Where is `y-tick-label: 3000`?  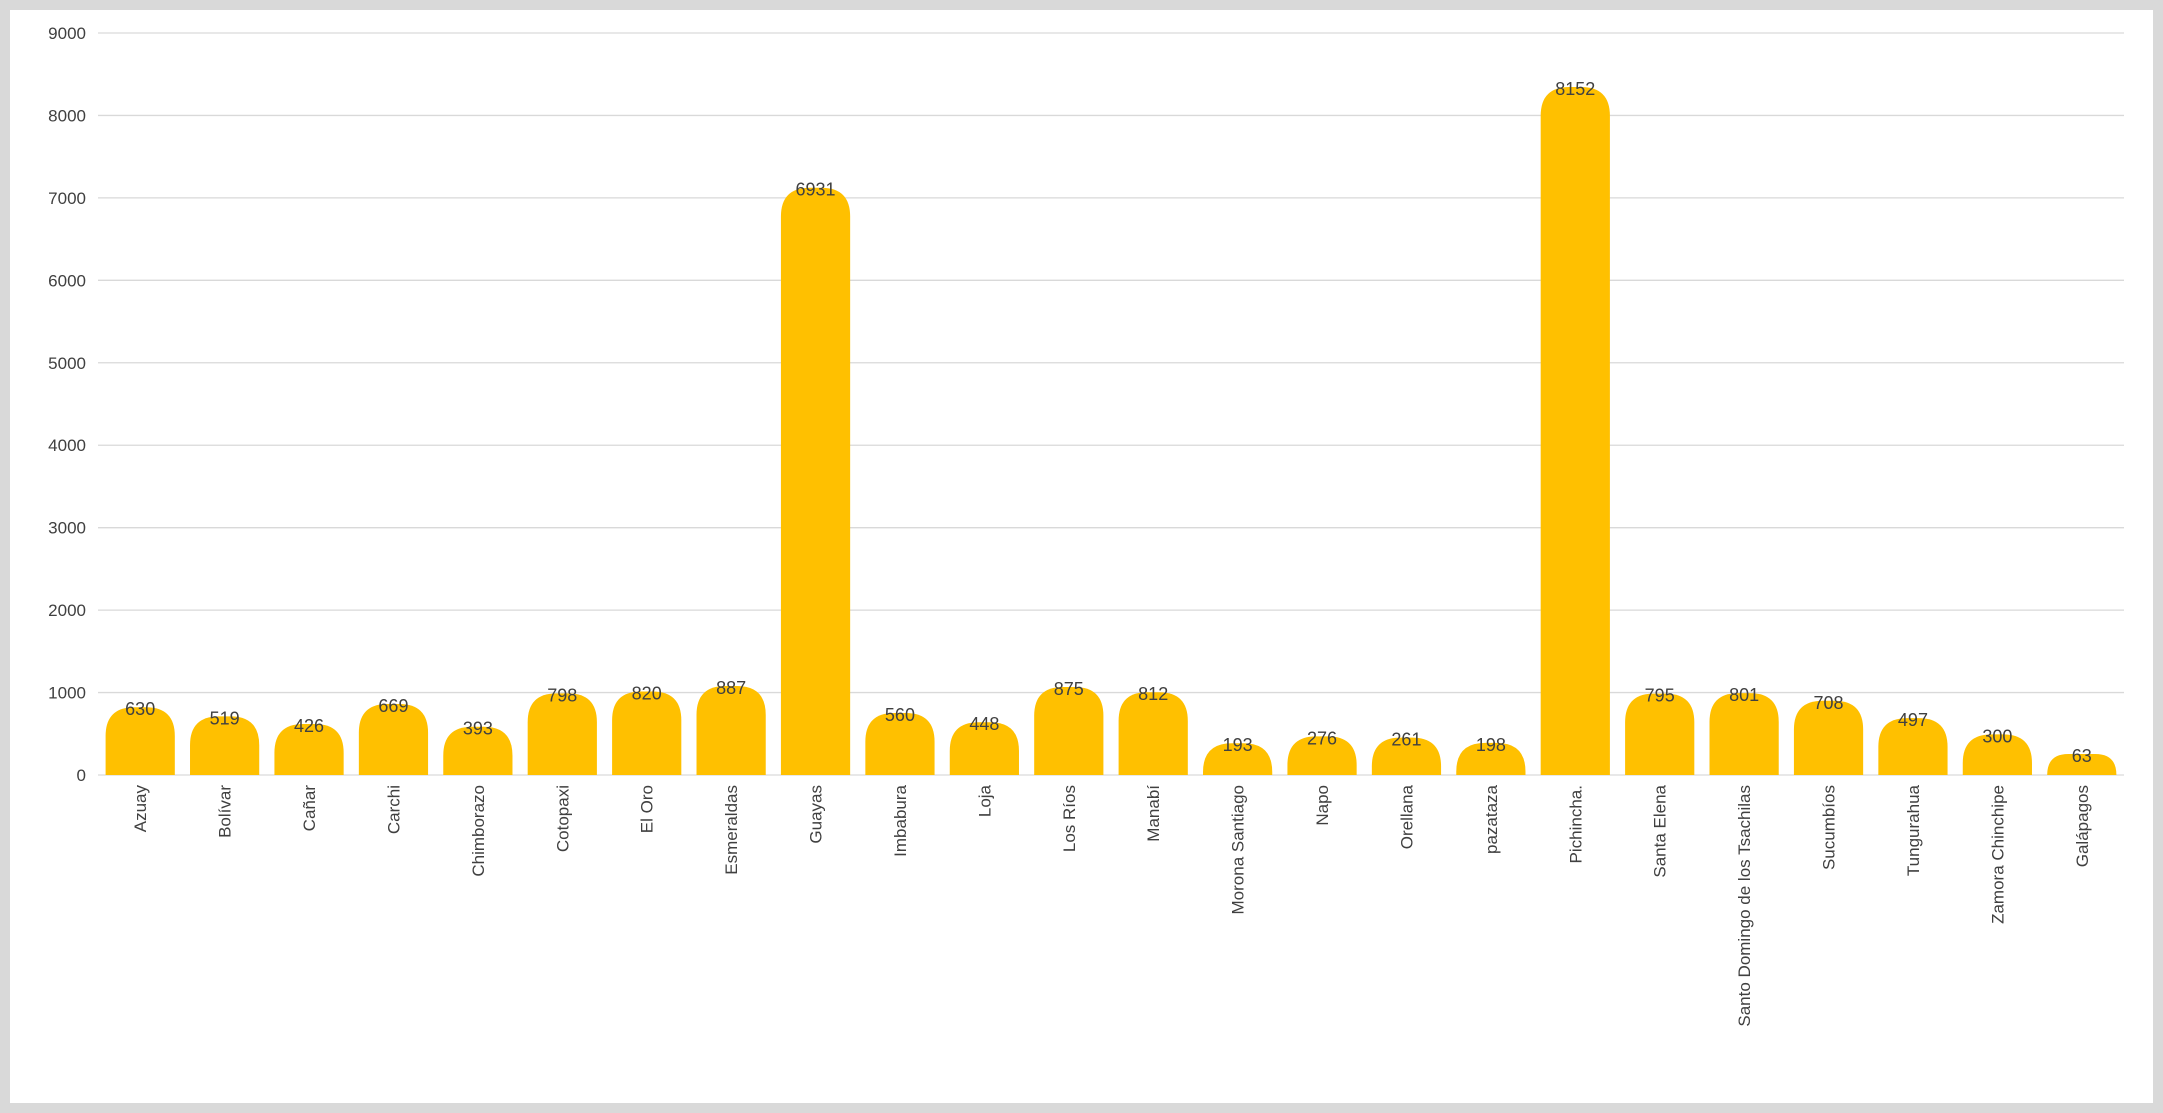 y-tick-label: 3000 is located at coordinates (67, 528).